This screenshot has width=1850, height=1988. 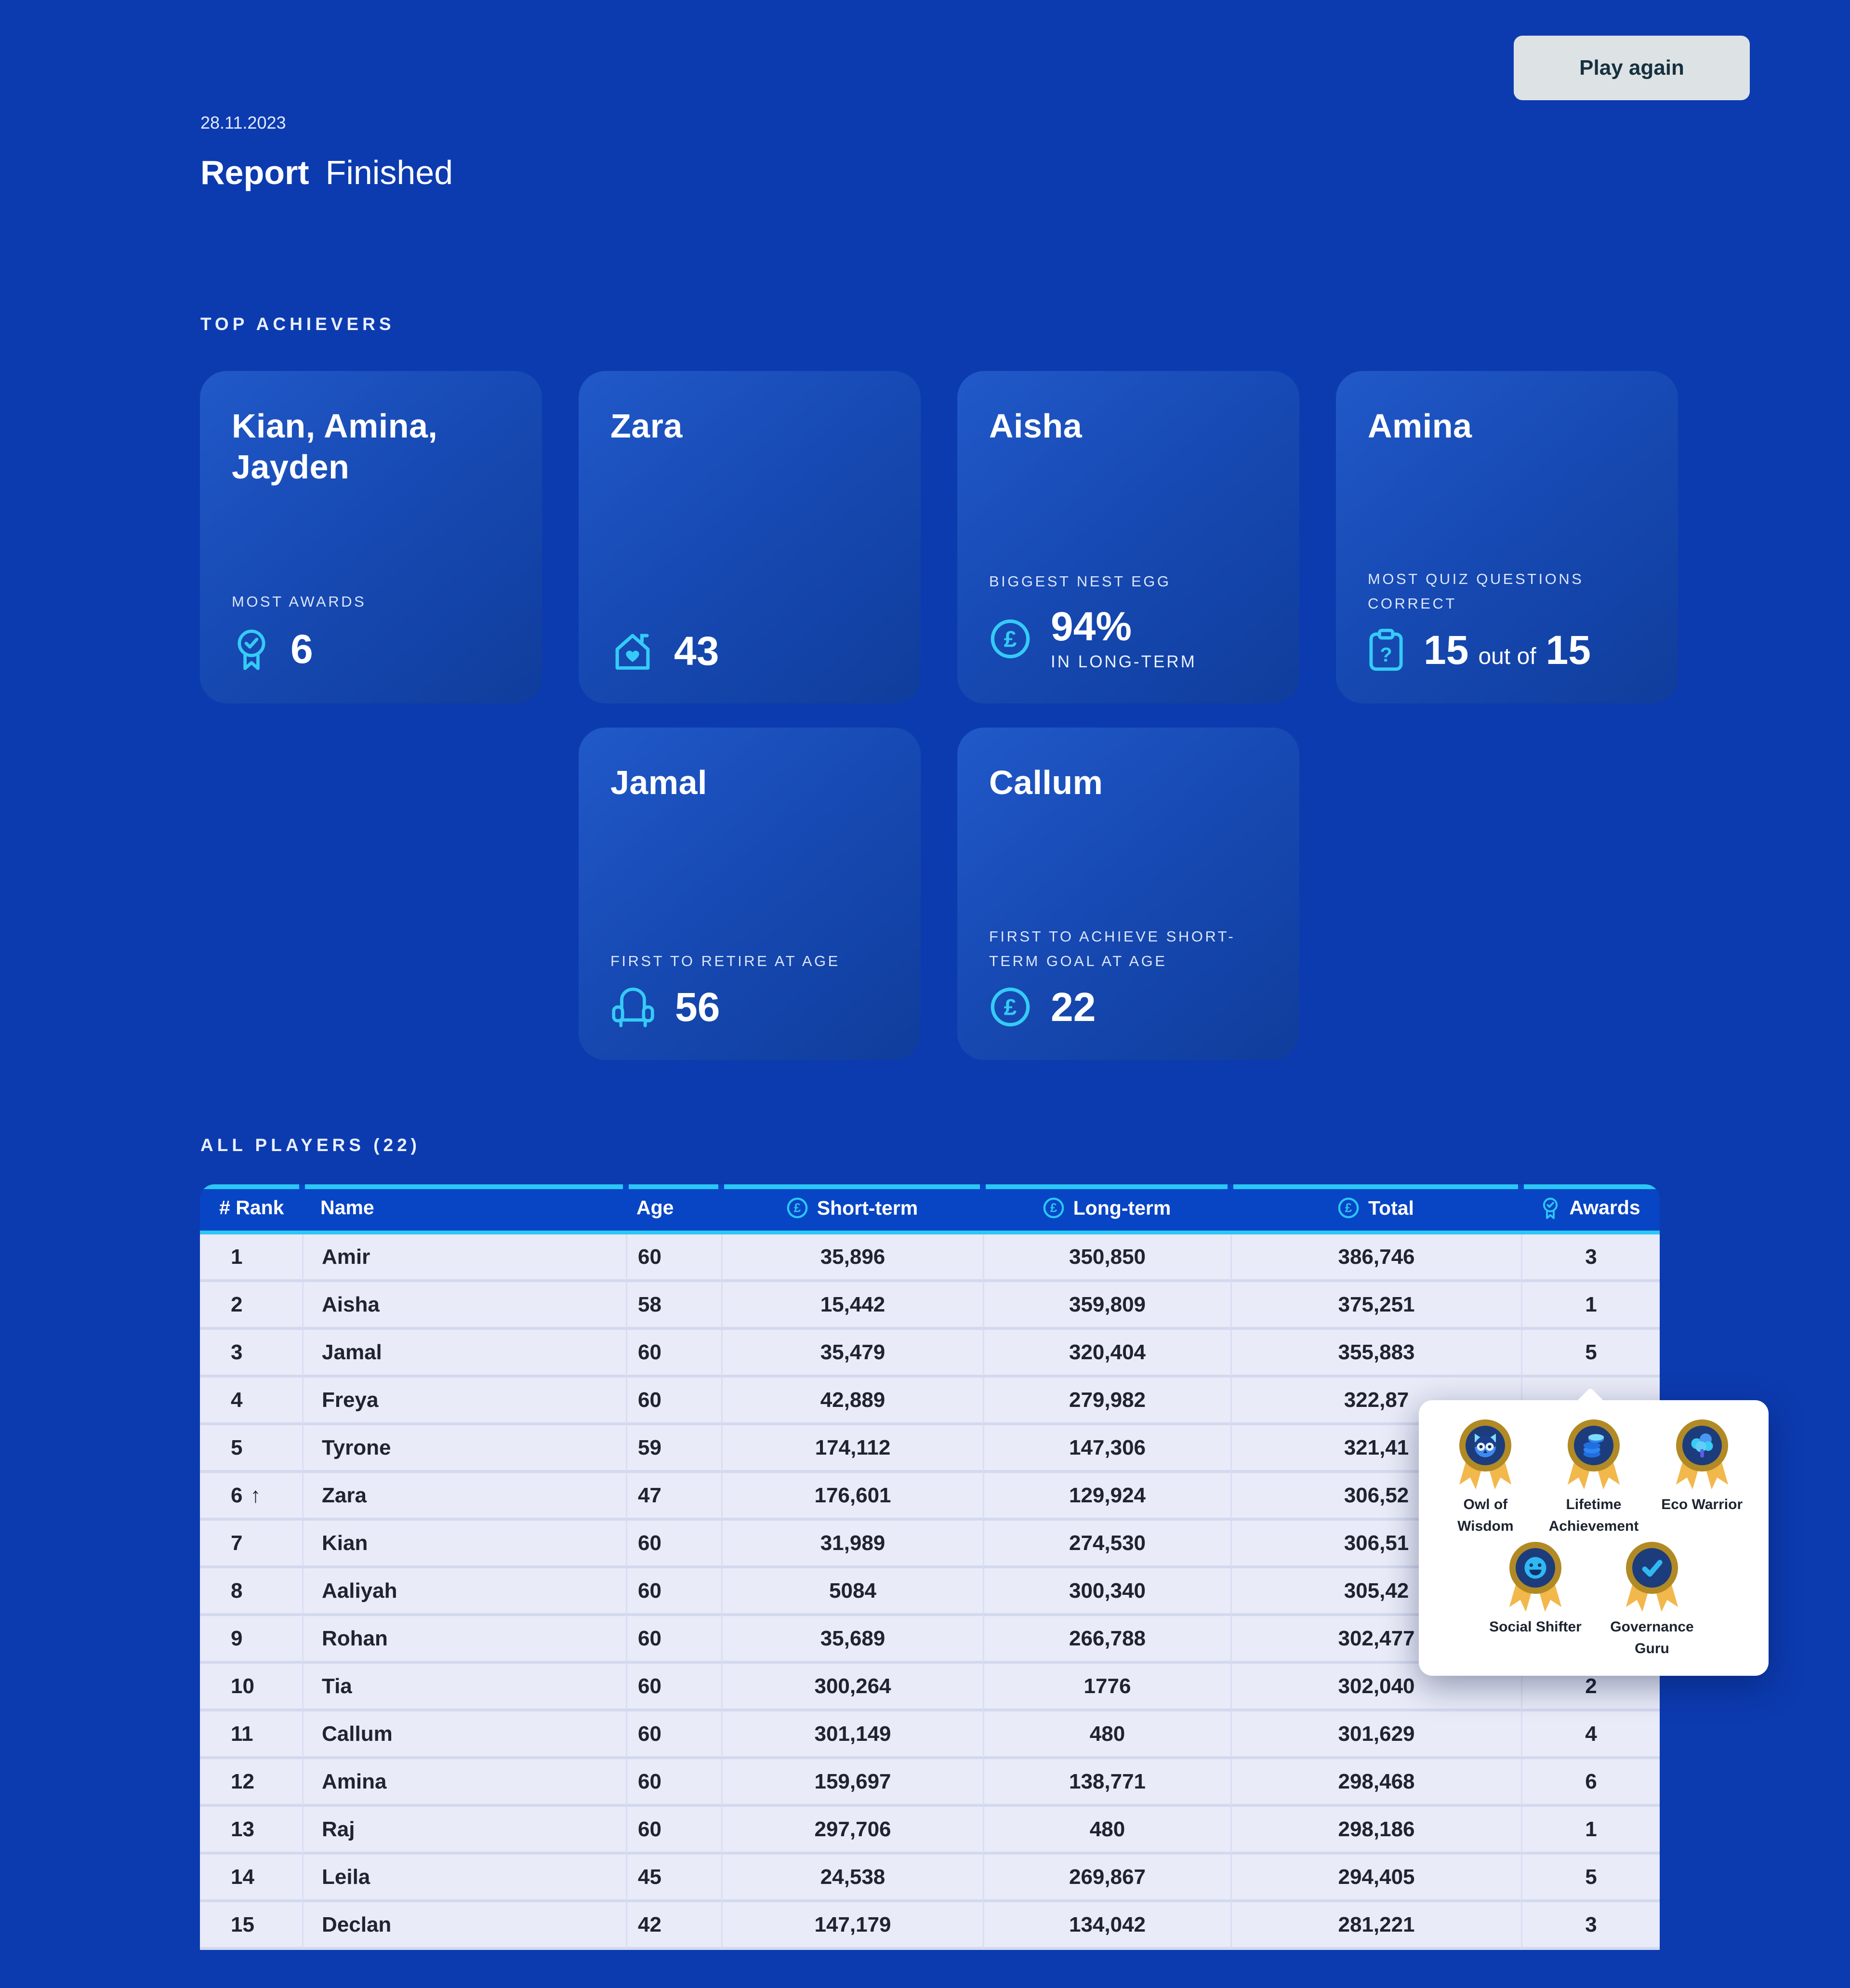 What do you see at coordinates (1590, 1783) in the screenshot?
I see `cell-awards: 6` at bounding box center [1590, 1783].